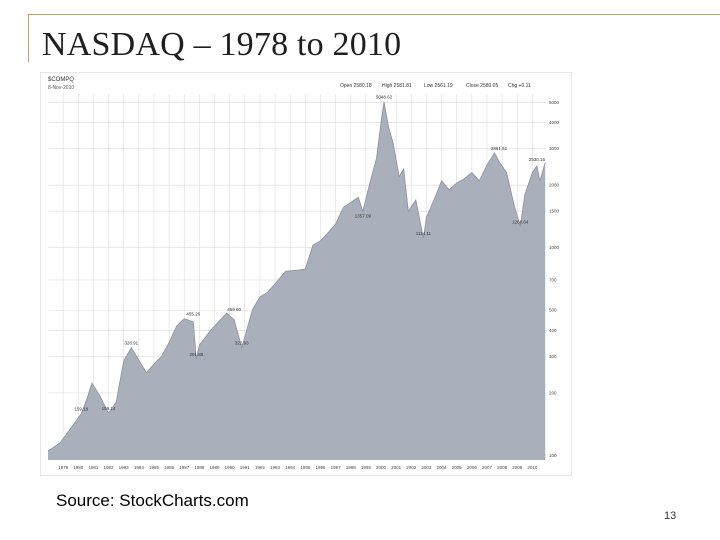 The image size is (720, 540). Describe the element at coordinates (554, 122) in the screenshot. I see `y-tick-4000: 4000` at that location.